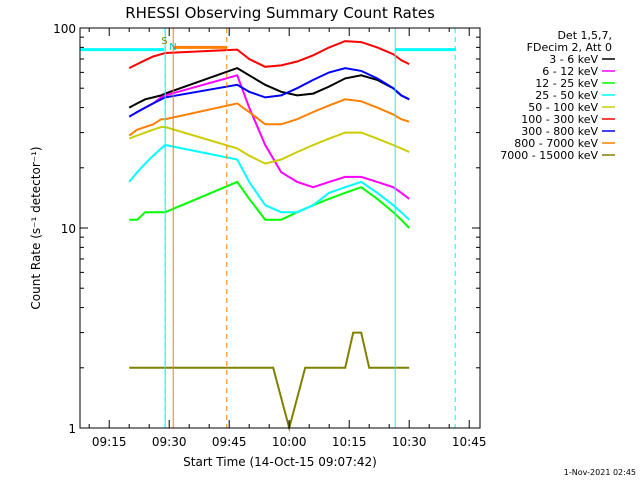 This screenshot has height=480, width=640. Describe the element at coordinates (229, 442) in the screenshot. I see `x-tick-label: 09:45` at that location.